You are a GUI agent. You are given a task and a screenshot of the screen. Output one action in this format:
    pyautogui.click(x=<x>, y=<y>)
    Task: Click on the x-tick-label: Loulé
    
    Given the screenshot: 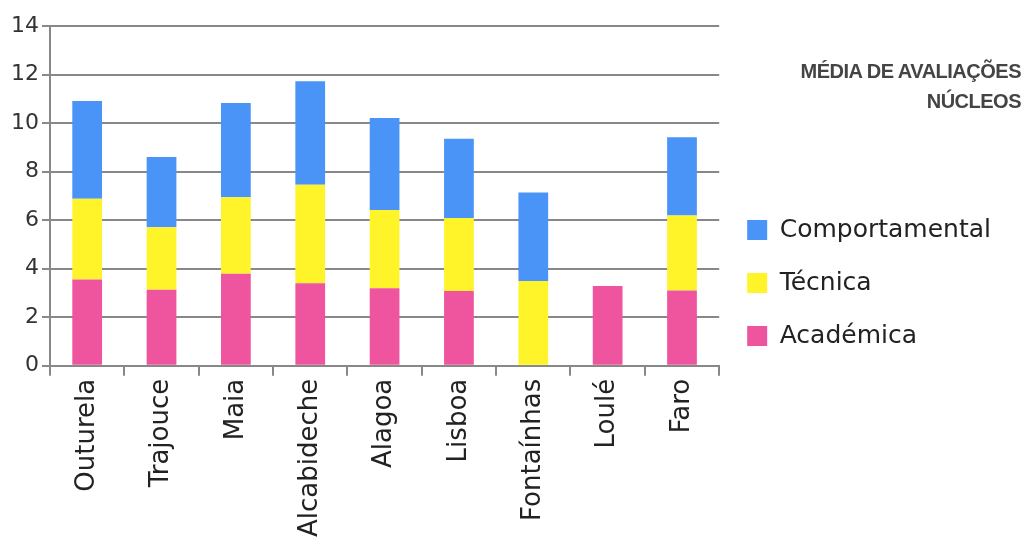 What is the action you would take?
    pyautogui.click(x=605, y=413)
    